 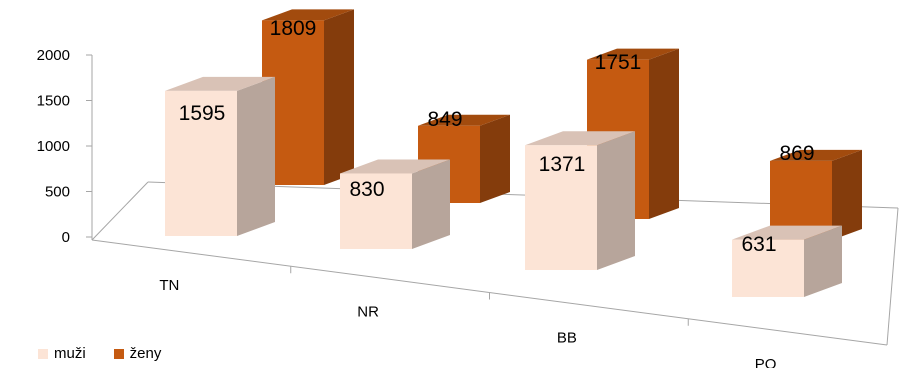 What do you see at coordinates (444, 119) in the screenshot?
I see `data-label: 849` at bounding box center [444, 119].